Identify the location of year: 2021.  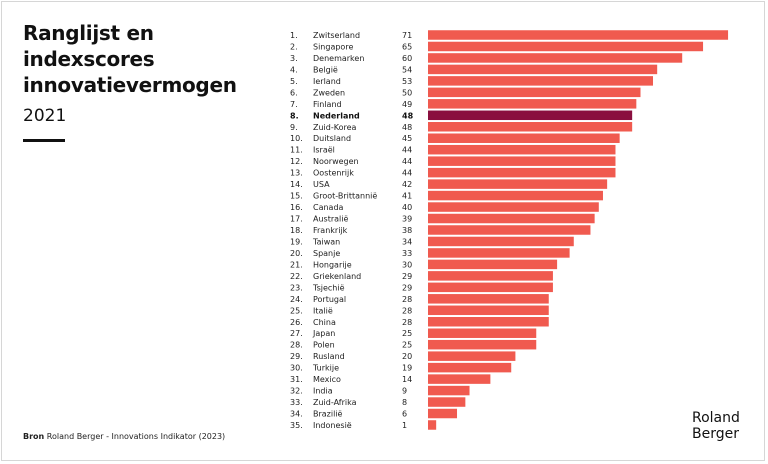
(45, 116).